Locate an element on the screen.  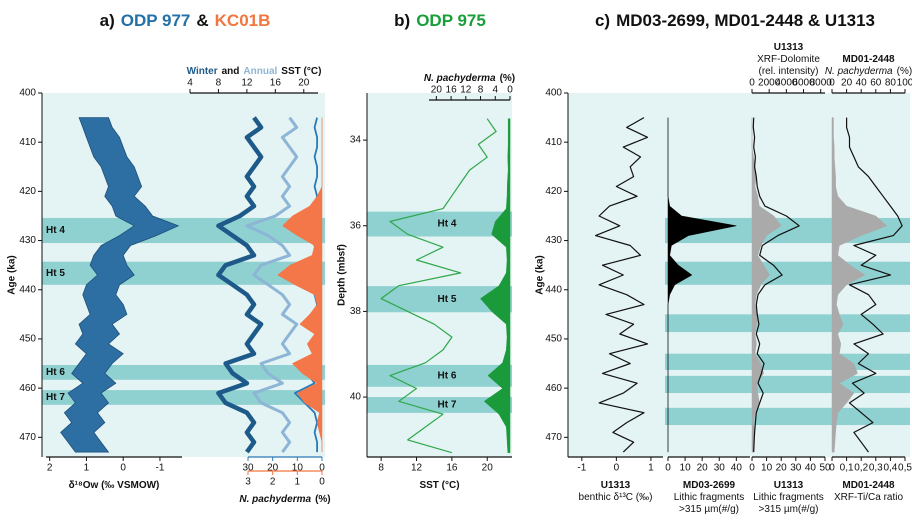
y-tick-label: 400 is located at coordinates (553, 93).